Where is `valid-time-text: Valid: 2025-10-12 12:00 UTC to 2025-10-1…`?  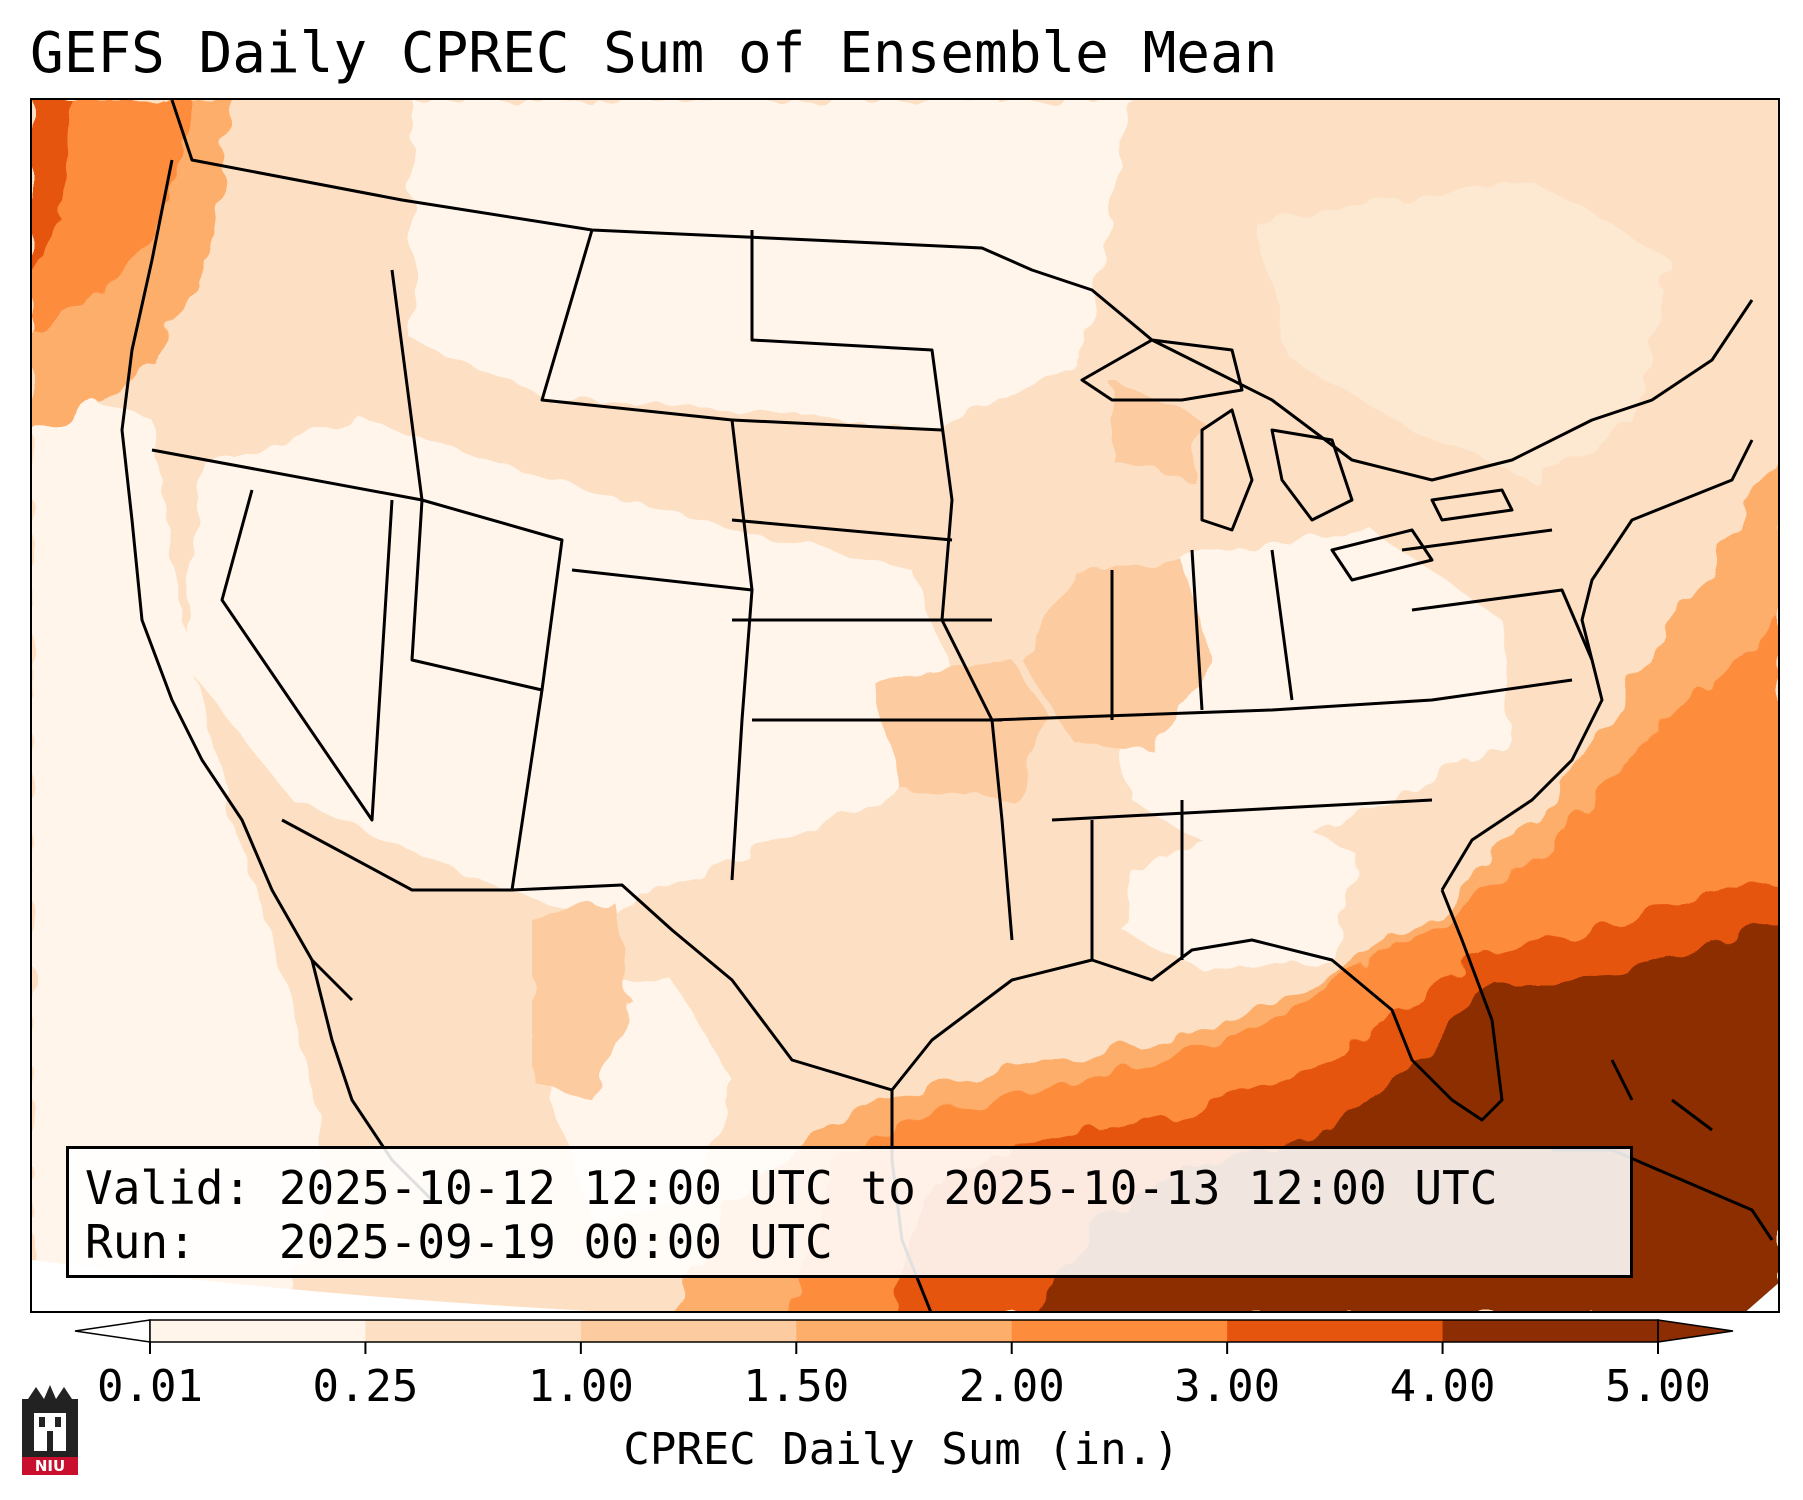
valid-time-text: Valid: 2025-10-12 12:00 UTC to 2025-10-1… is located at coordinates (791, 1188).